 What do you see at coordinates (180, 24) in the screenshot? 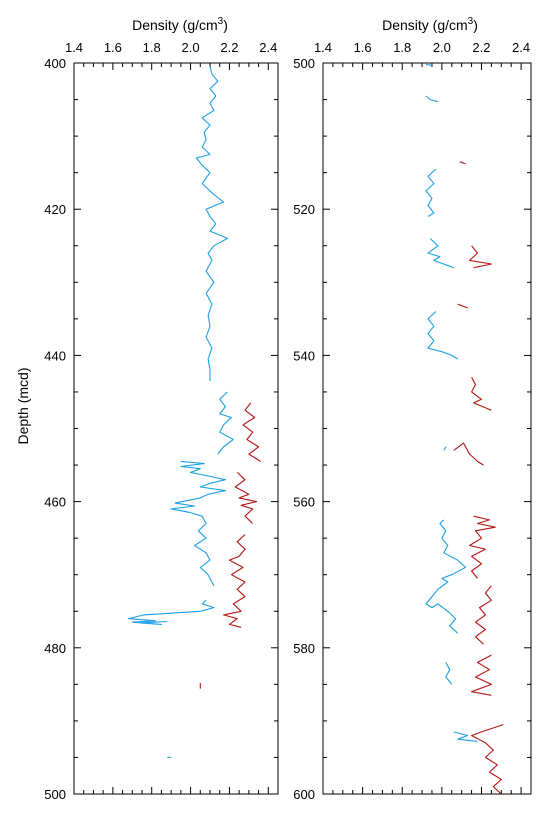
I see `left-x-axis-title: Density (g/cm3)` at bounding box center [180, 24].